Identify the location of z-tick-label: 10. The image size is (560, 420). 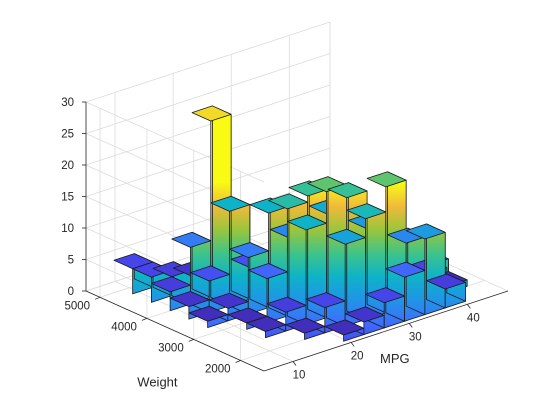
(67, 229).